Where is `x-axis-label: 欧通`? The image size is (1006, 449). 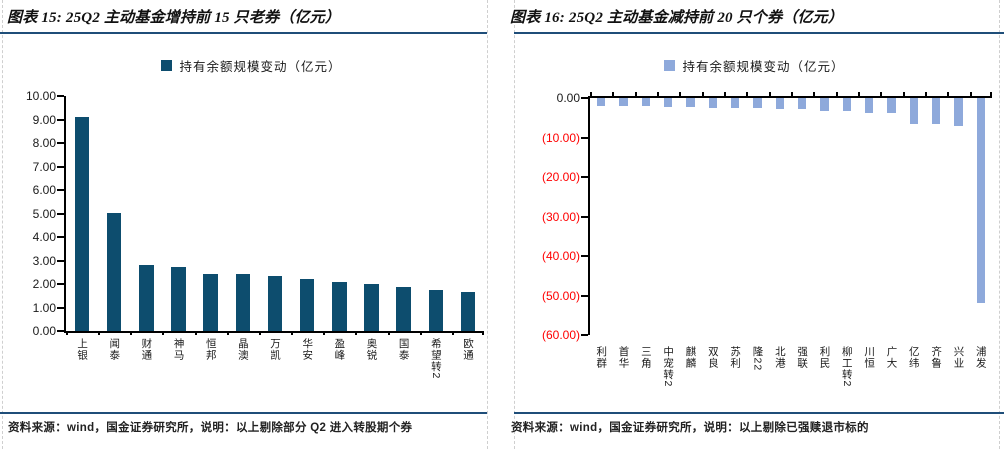 x-axis-label: 欧通 is located at coordinates (467, 349).